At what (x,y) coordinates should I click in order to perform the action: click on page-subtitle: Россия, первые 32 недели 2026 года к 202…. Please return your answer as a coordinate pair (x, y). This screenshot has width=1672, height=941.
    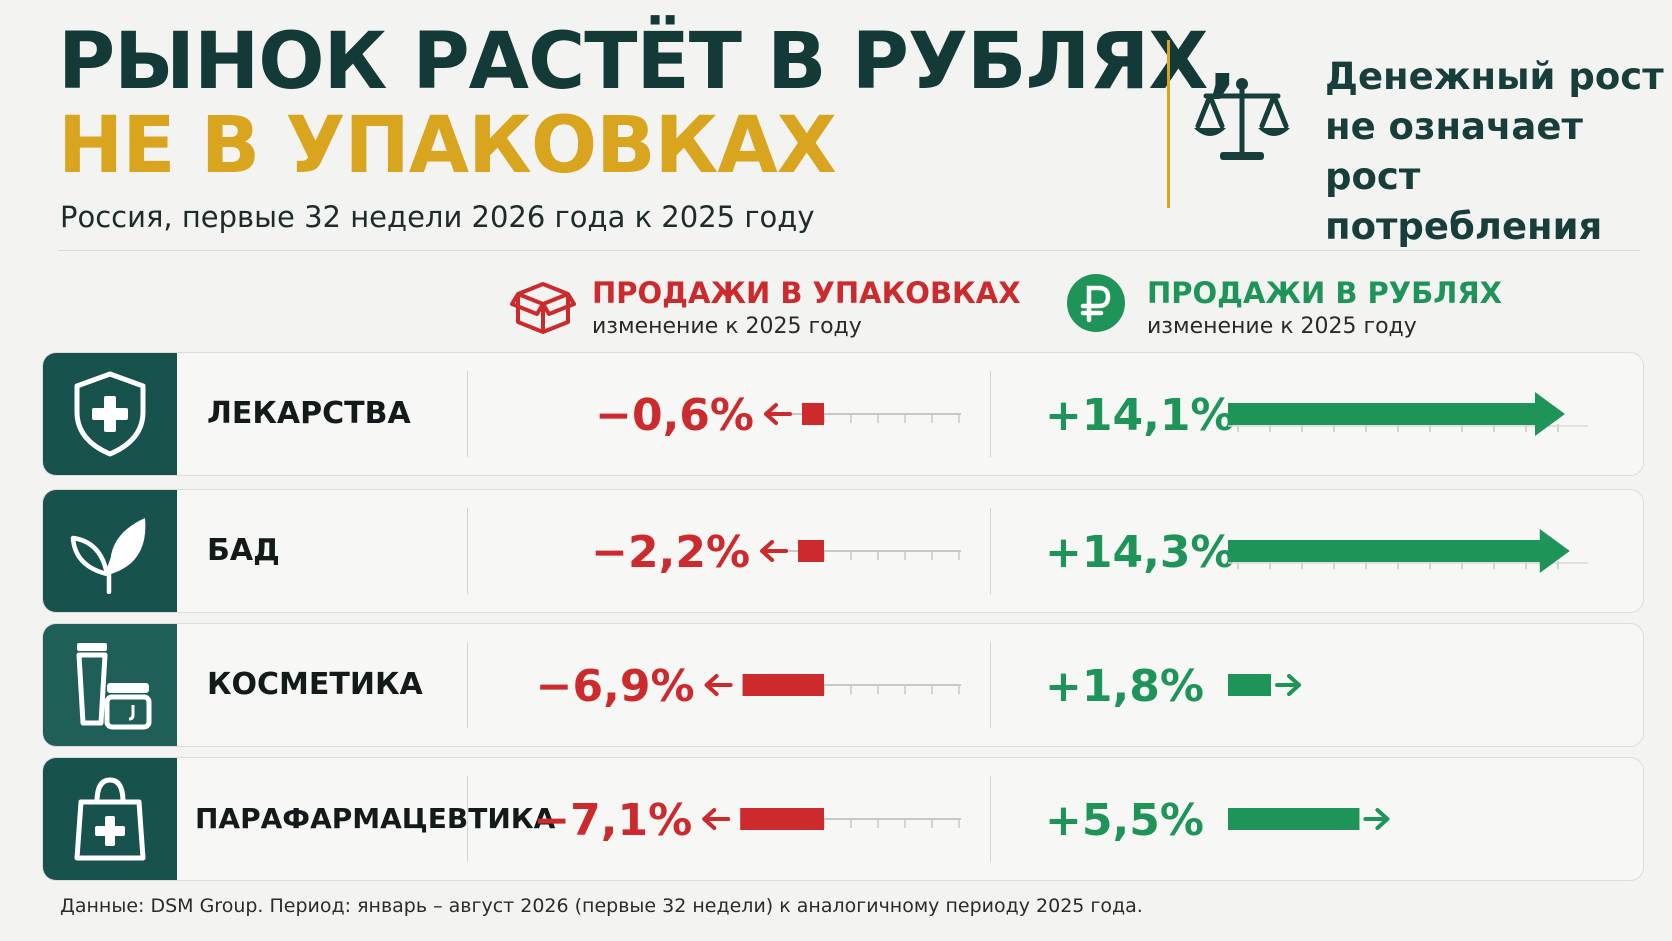
    Looking at the image, I should click on (437, 217).